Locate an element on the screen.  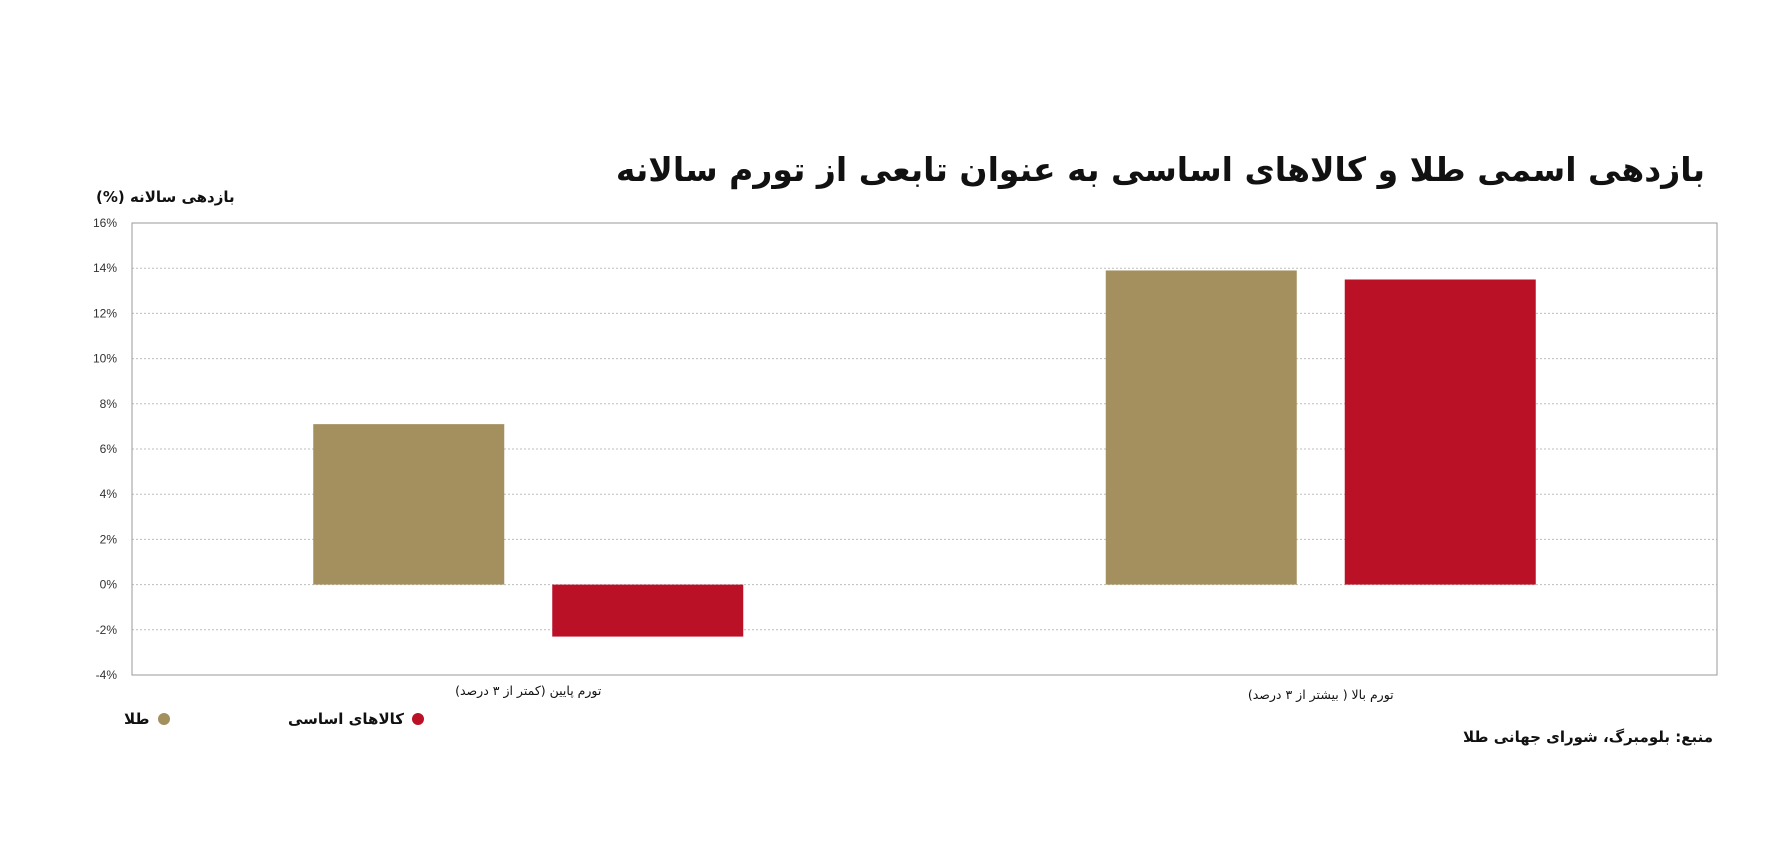
y-tick-label: 16% is located at coordinates (105, 223).